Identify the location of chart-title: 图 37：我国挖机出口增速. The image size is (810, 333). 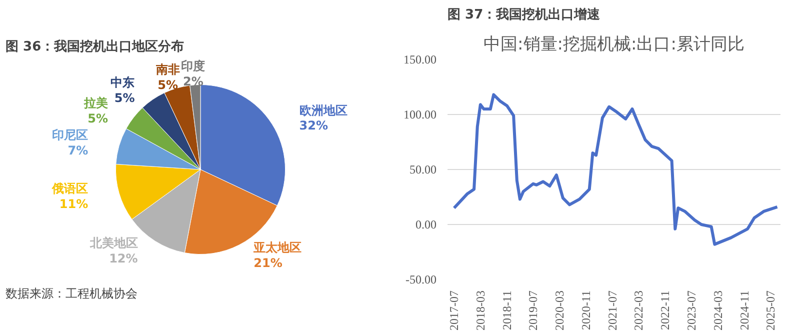
(525, 14).